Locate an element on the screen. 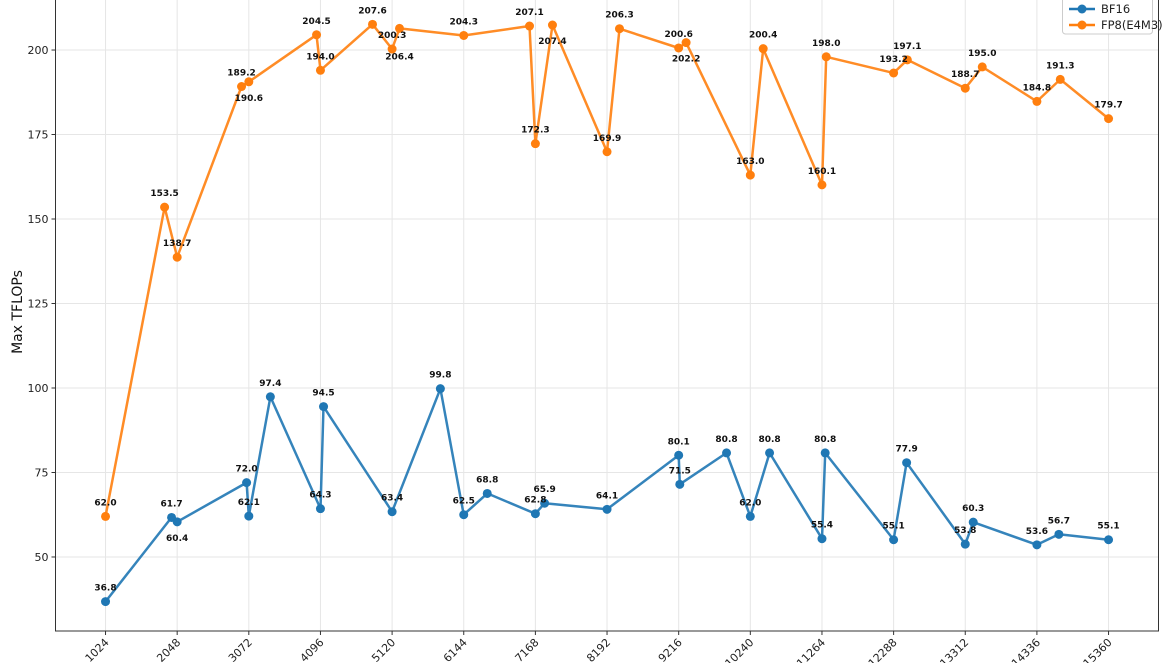 This screenshot has height=663, width=1170. data-label: 56.7 is located at coordinates (1059, 521).